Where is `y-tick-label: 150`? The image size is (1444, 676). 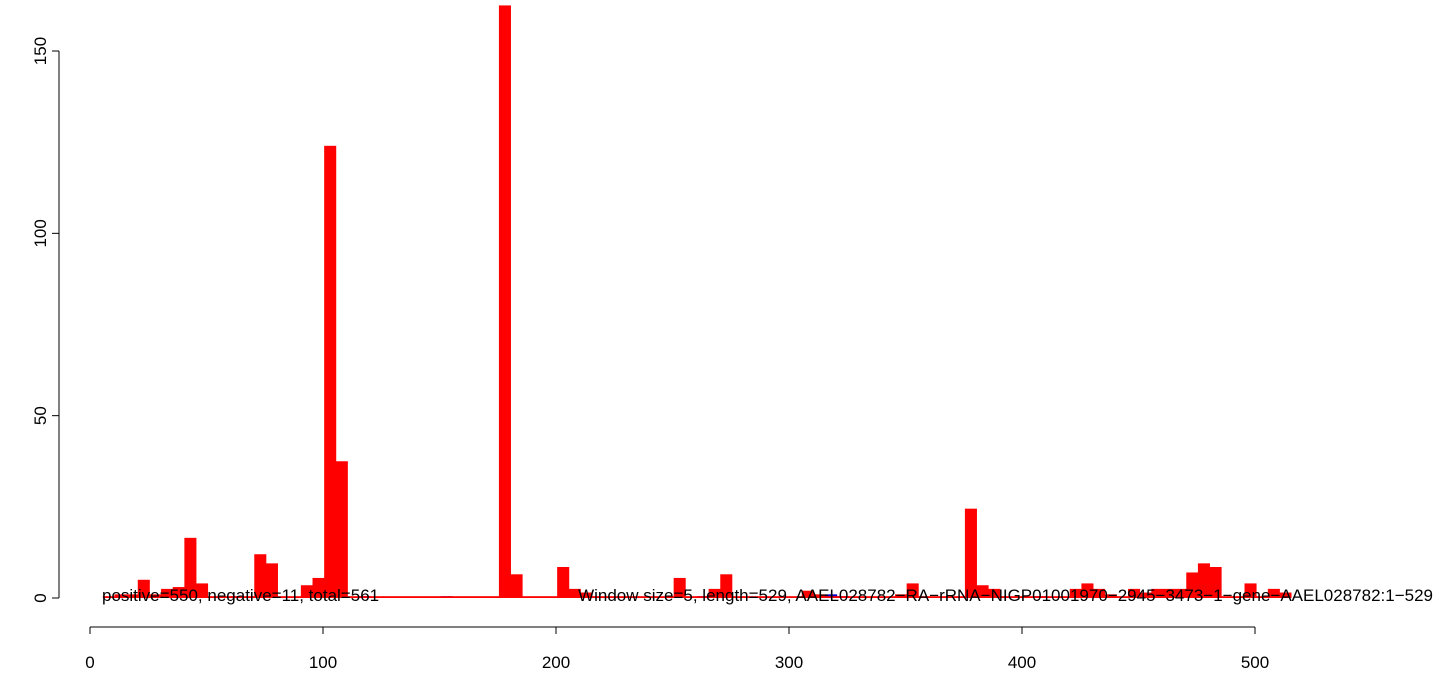
y-tick-label: 150 is located at coordinates (40, 51).